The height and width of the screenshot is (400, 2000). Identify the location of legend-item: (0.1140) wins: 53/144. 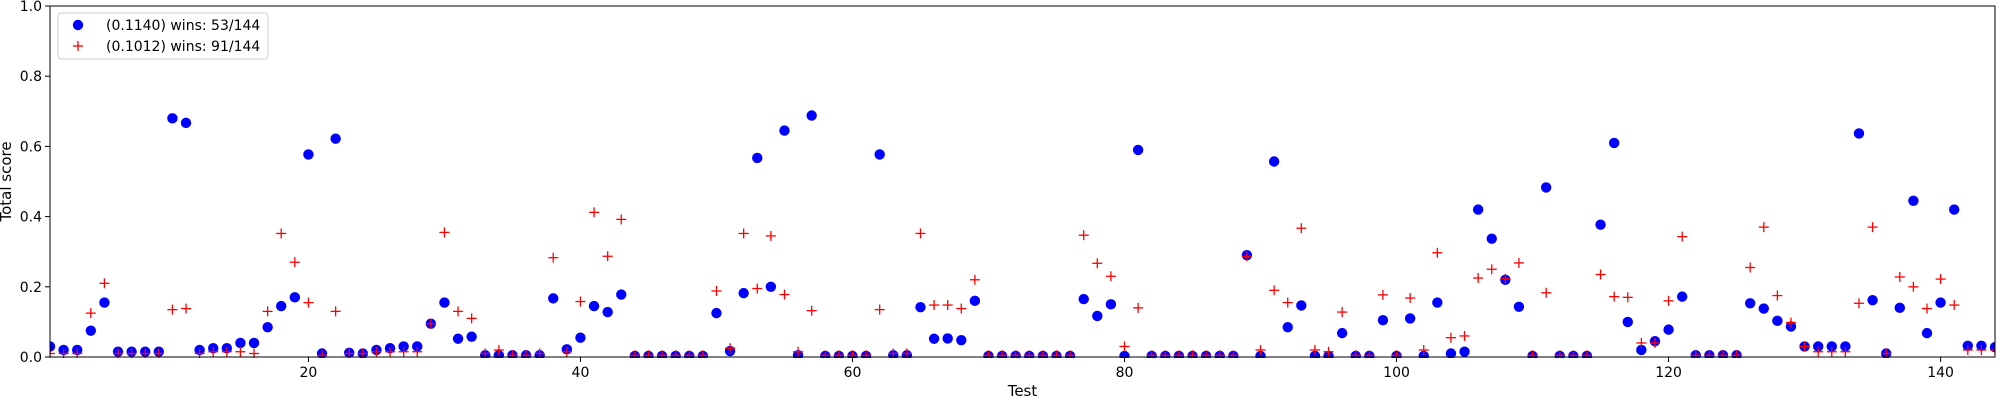
(166, 26).